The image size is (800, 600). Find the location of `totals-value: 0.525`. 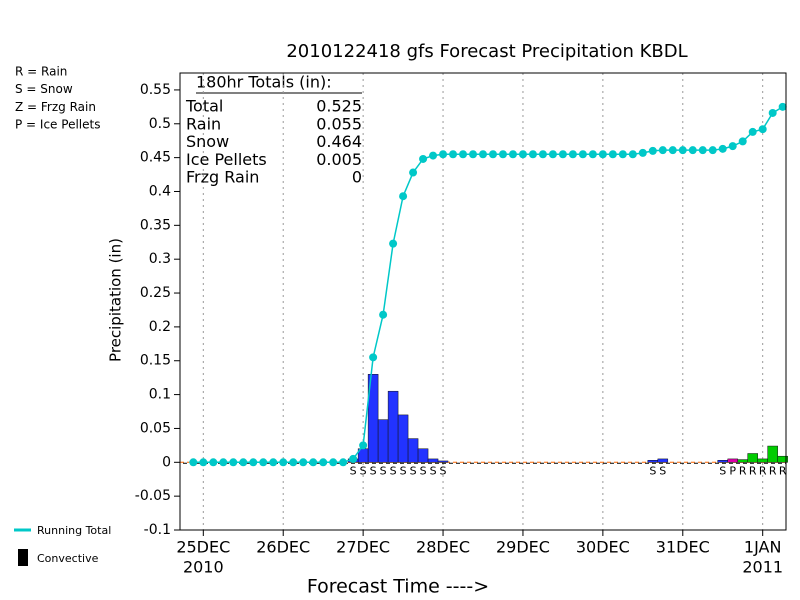

totals-value: 0.525 is located at coordinates (339, 106).